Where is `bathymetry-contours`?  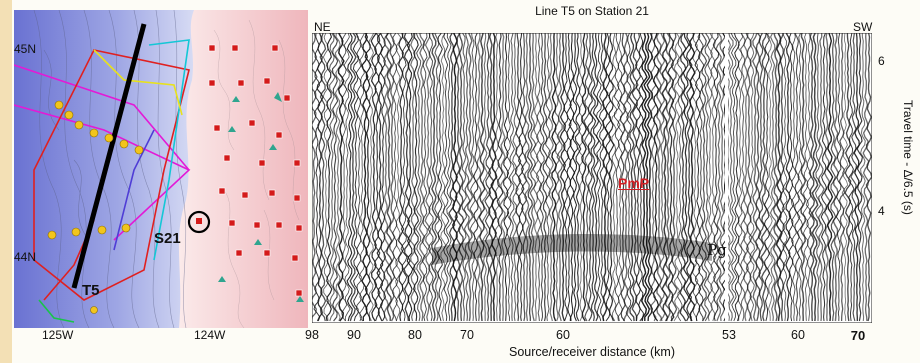
bathymetry-contours is located at coordinates (110, 169).